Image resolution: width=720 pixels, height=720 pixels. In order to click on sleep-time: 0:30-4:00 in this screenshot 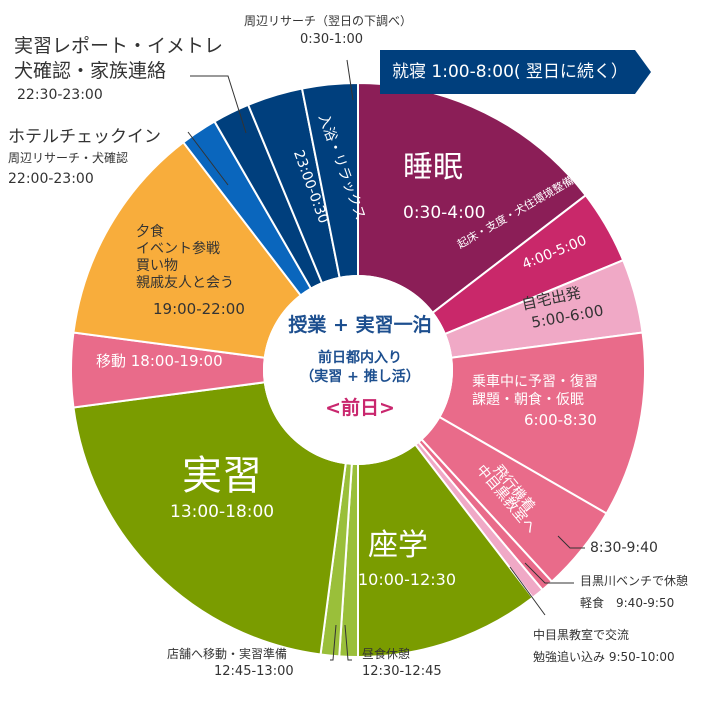, I will do `click(444, 213)`.